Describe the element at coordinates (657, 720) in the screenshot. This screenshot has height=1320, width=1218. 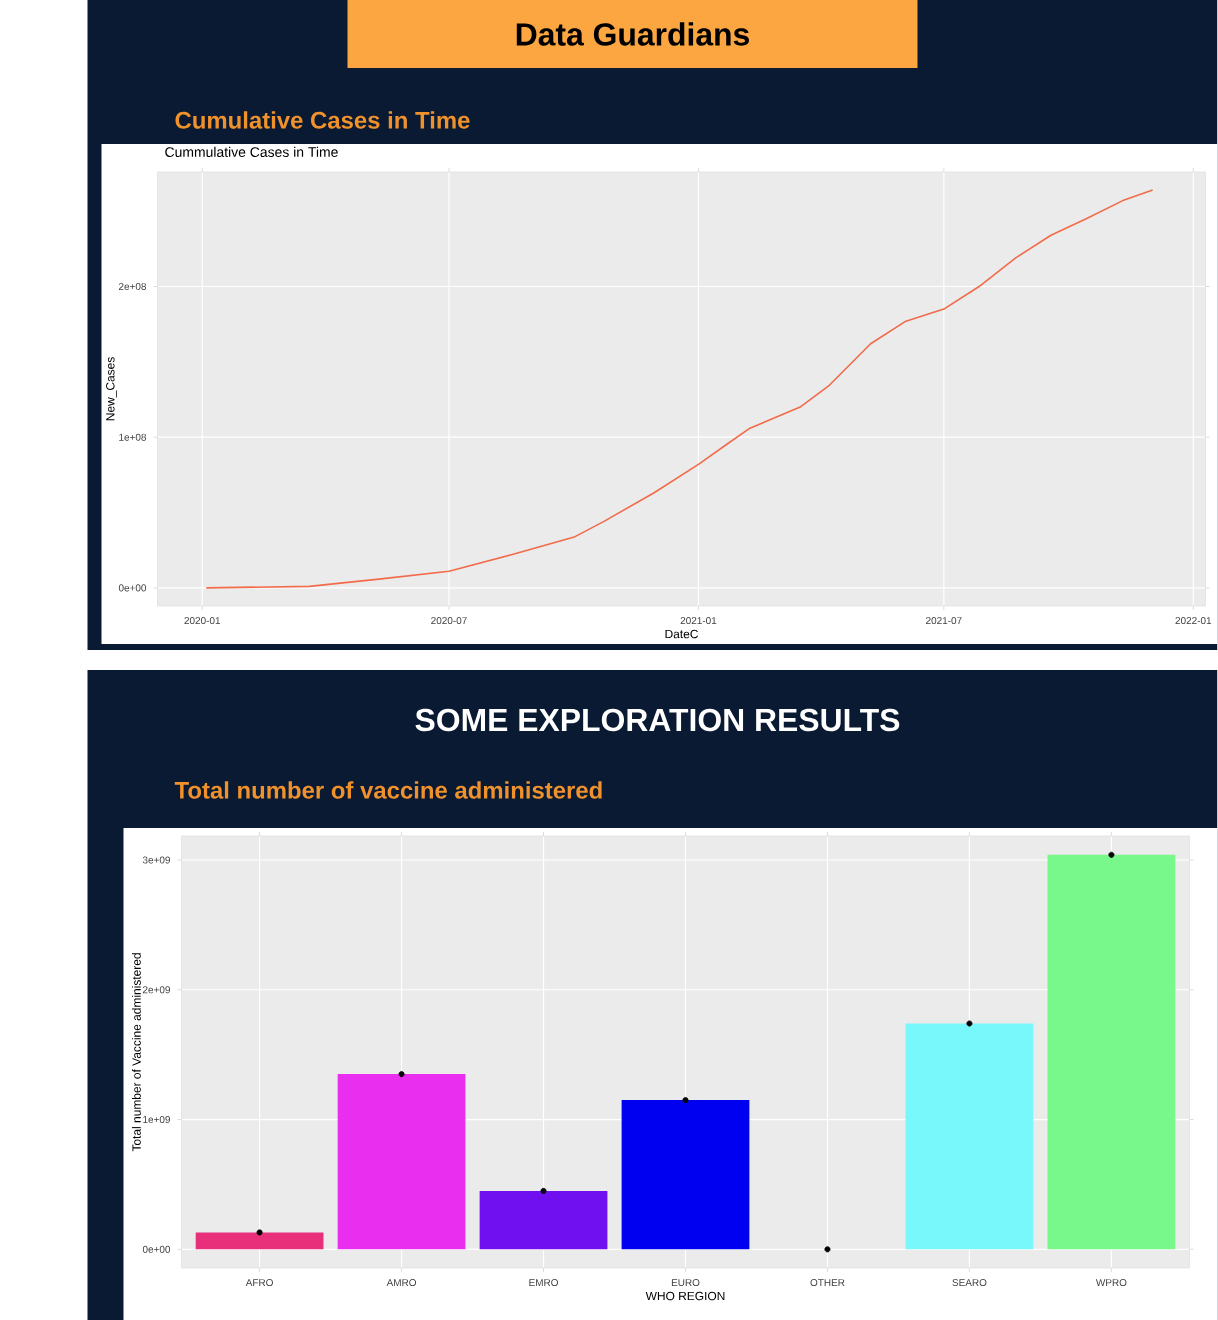
I see `chart-title: SOME EXPLORATION RESULTS` at that location.